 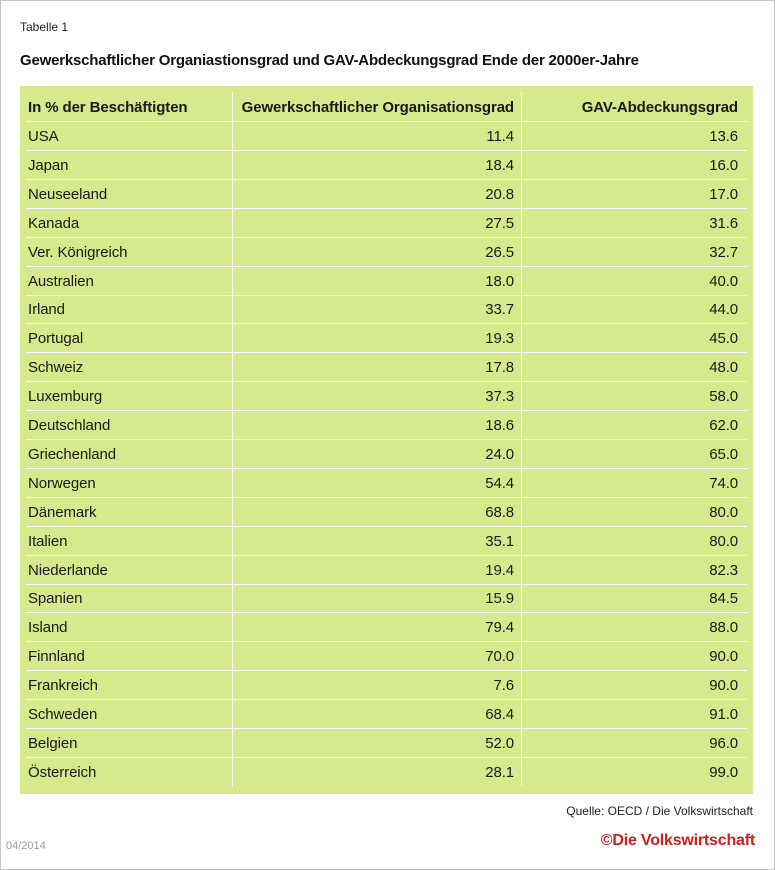 I want to click on cell-country: Norwegen, so click(x=62, y=483).